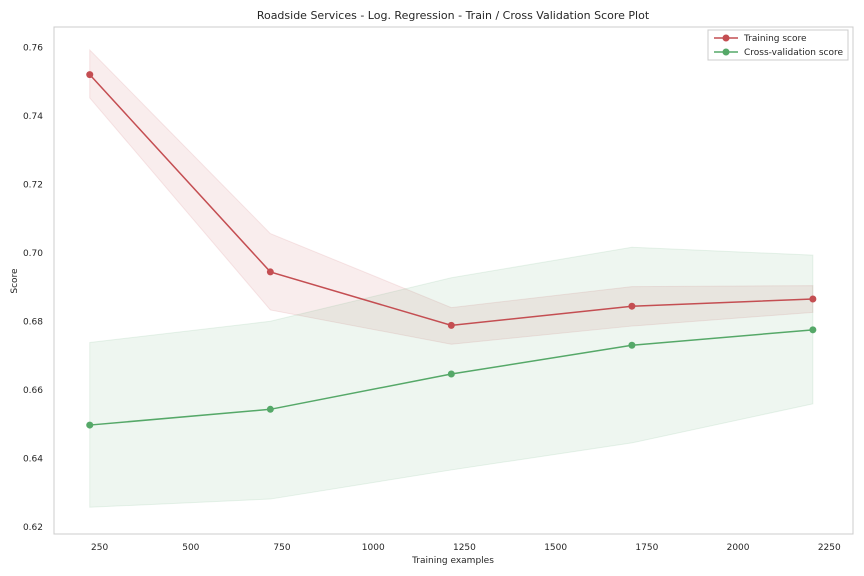  Describe the element at coordinates (793, 53) in the screenshot. I see `legend-label-1: Cross-validation score` at that location.